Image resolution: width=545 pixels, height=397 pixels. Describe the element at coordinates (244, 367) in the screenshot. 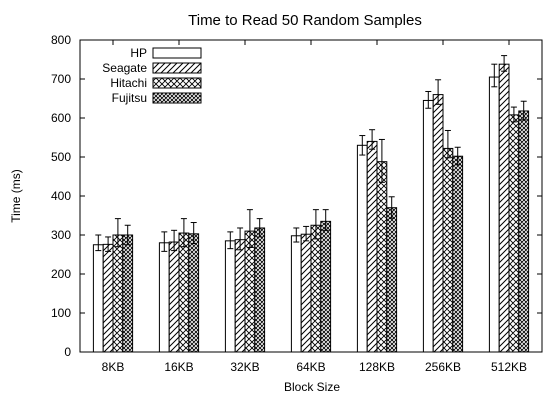

I see `x-tick-label: 32KB` at that location.